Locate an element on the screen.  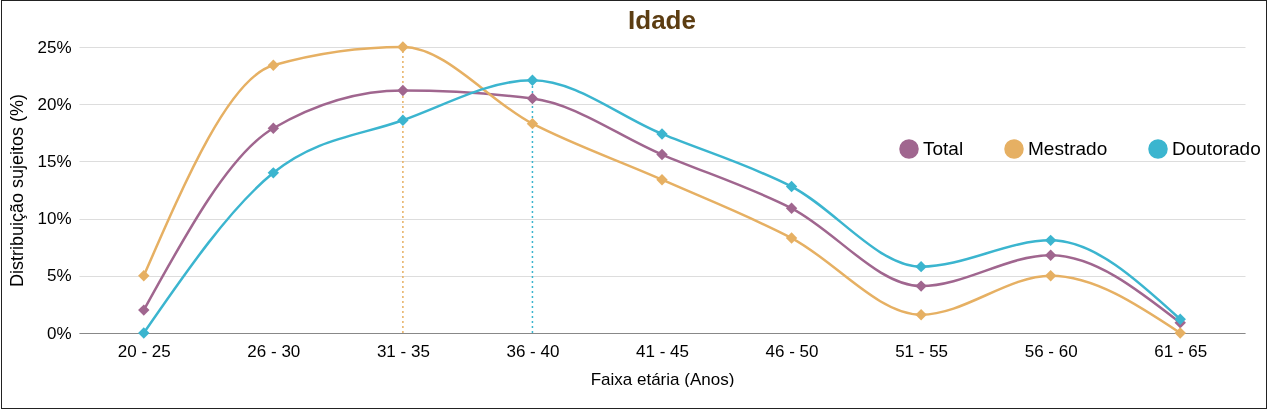
x-tick-label: 41 - 45 is located at coordinates (662, 351).